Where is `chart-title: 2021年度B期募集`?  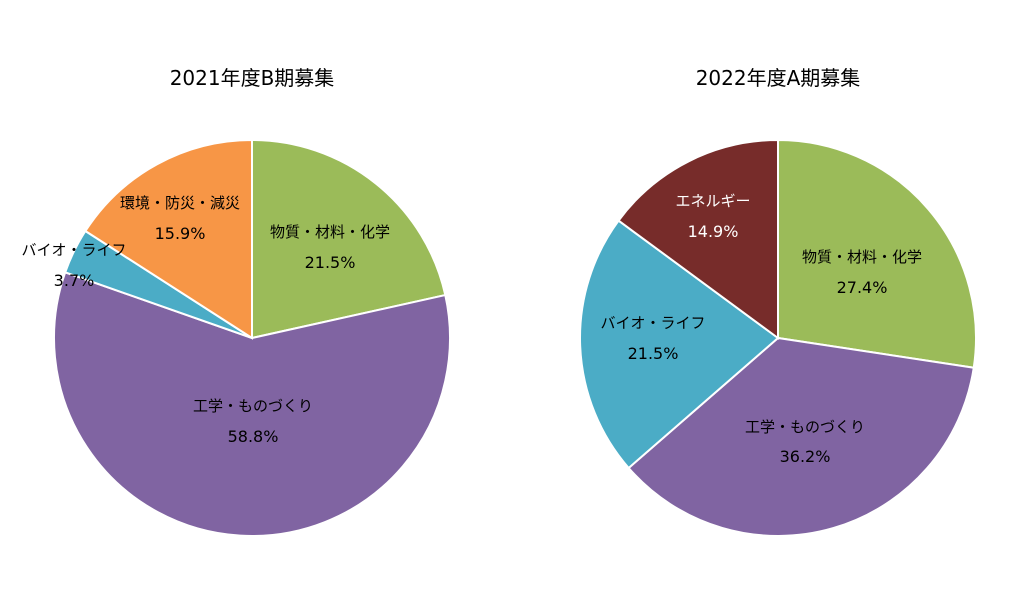
chart-title: 2021年度B期募集 is located at coordinates (252, 78).